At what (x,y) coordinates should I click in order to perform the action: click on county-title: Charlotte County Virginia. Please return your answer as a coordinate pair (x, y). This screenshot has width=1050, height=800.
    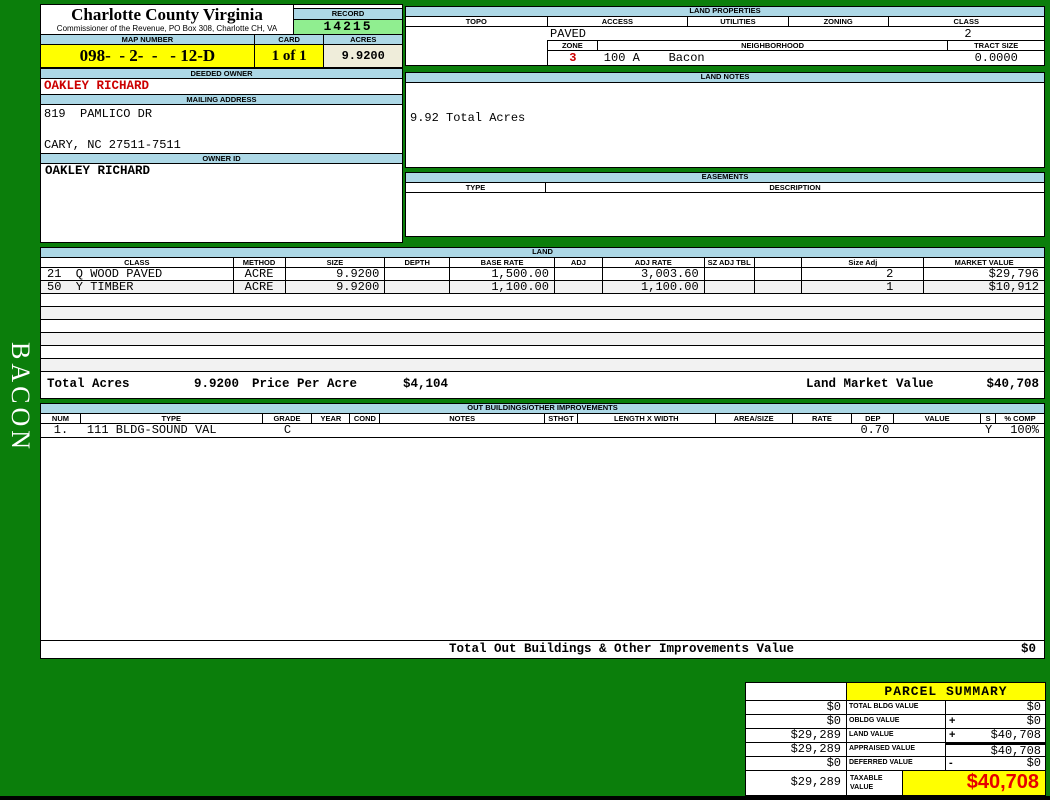
    Looking at the image, I should click on (167, 14).